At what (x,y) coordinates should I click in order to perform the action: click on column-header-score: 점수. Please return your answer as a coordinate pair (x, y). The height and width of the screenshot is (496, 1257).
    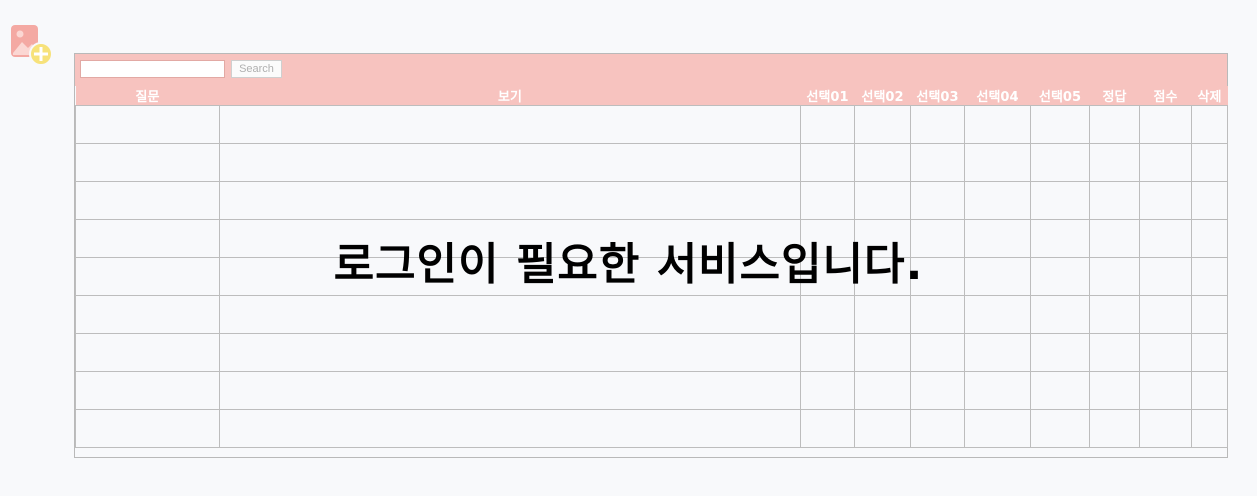
    Looking at the image, I should click on (1165, 96).